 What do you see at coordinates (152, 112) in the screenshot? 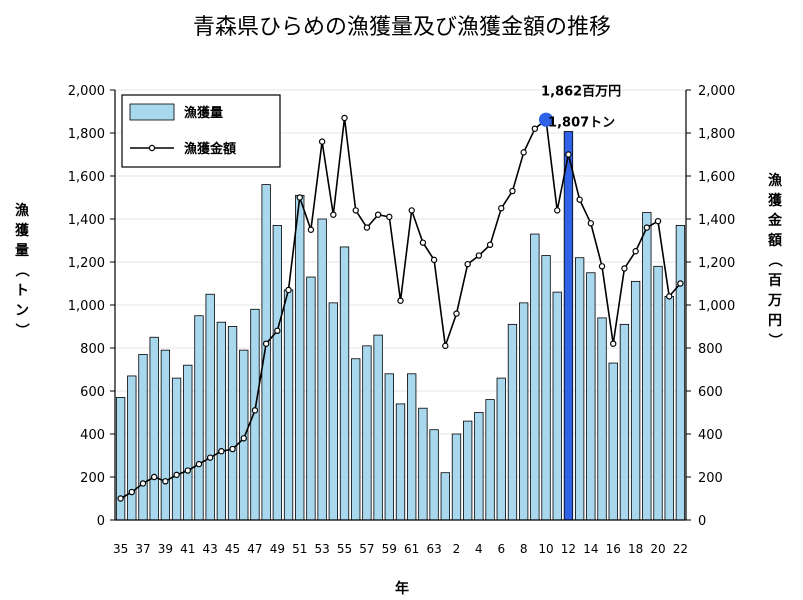
I see `legend-bar-swatch` at bounding box center [152, 112].